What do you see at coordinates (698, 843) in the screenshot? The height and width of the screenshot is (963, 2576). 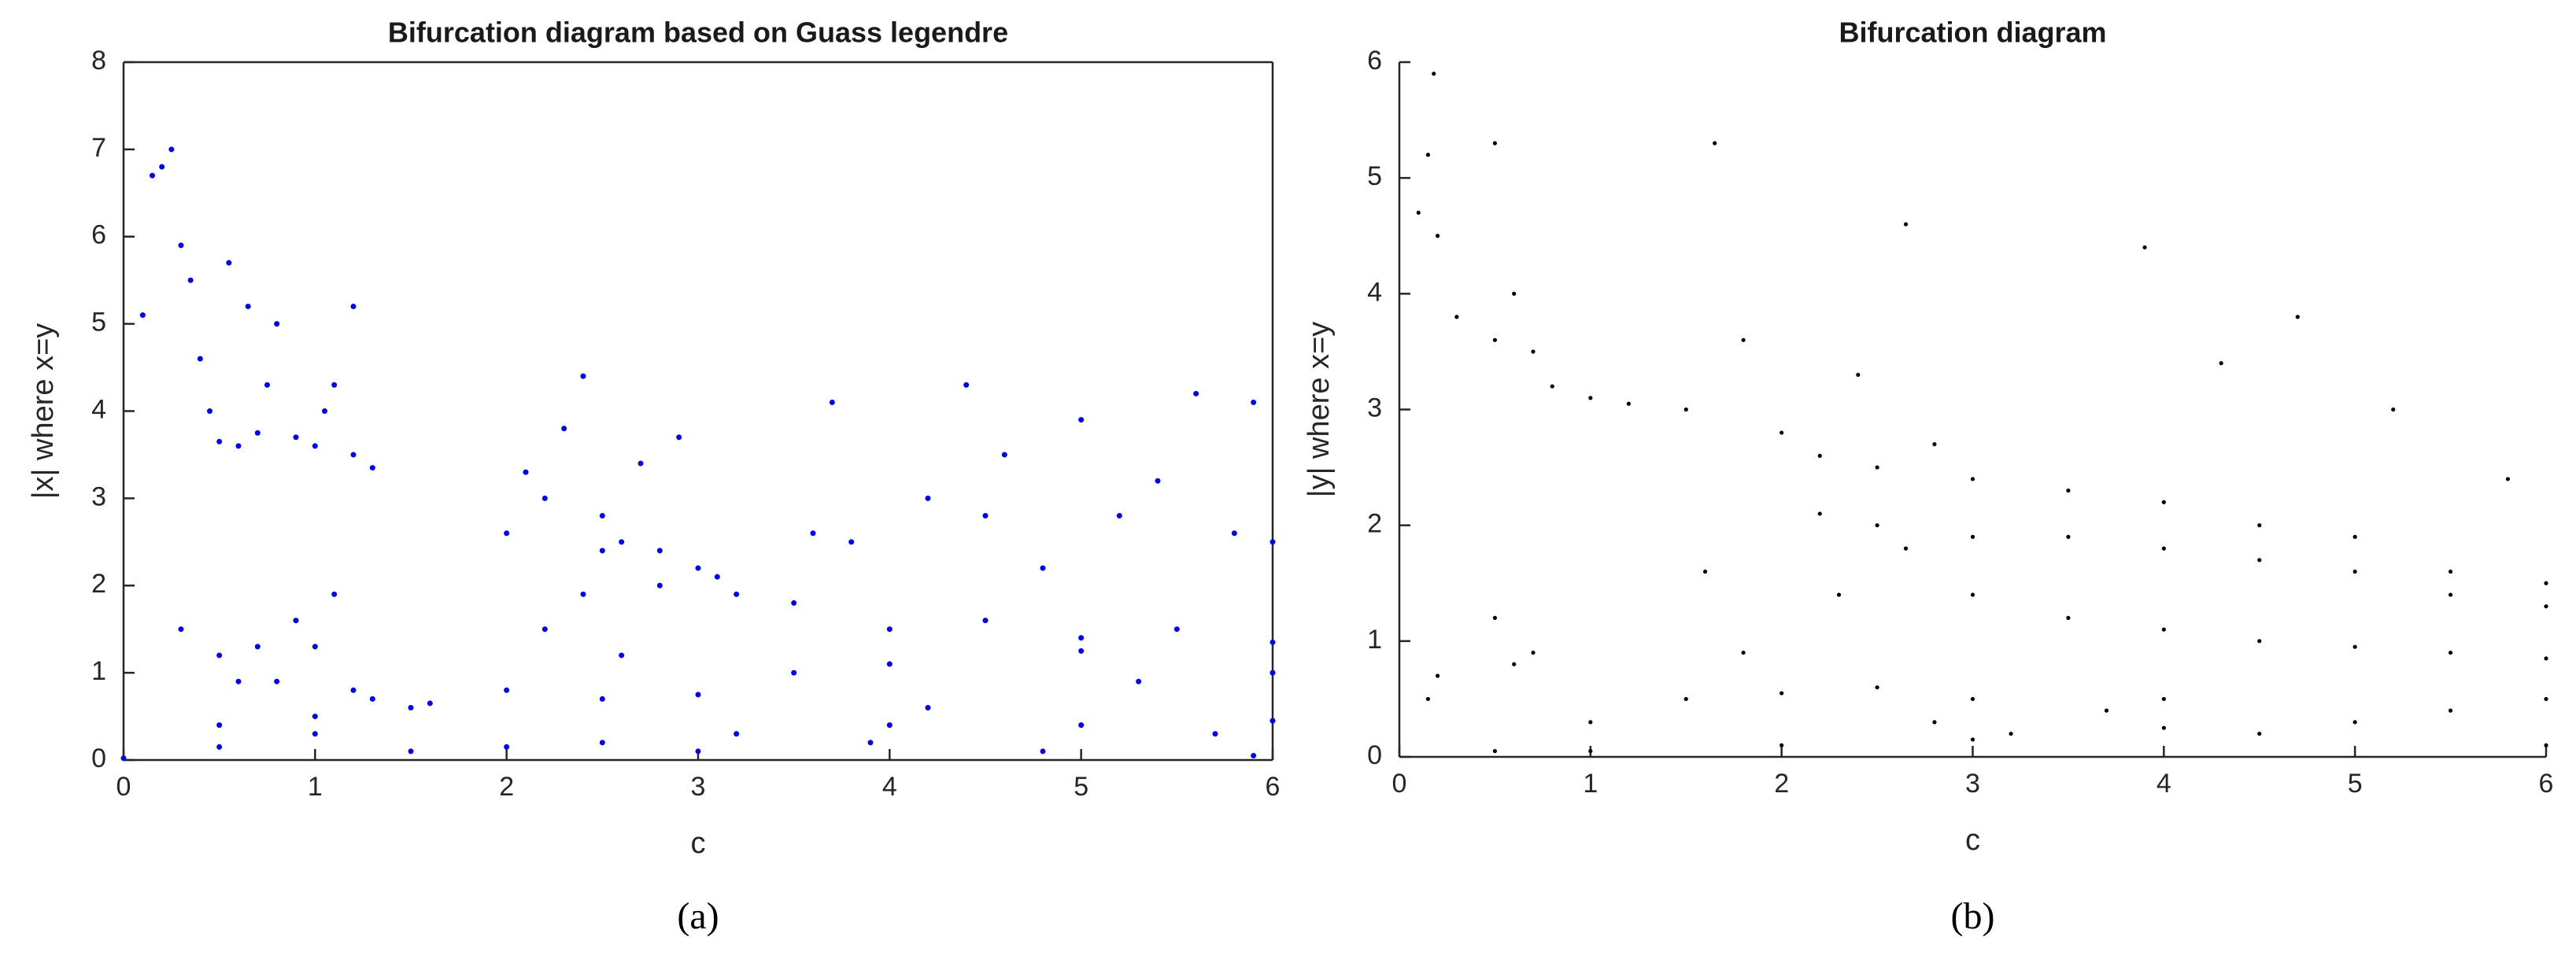 I see `x-axis-label: c` at bounding box center [698, 843].